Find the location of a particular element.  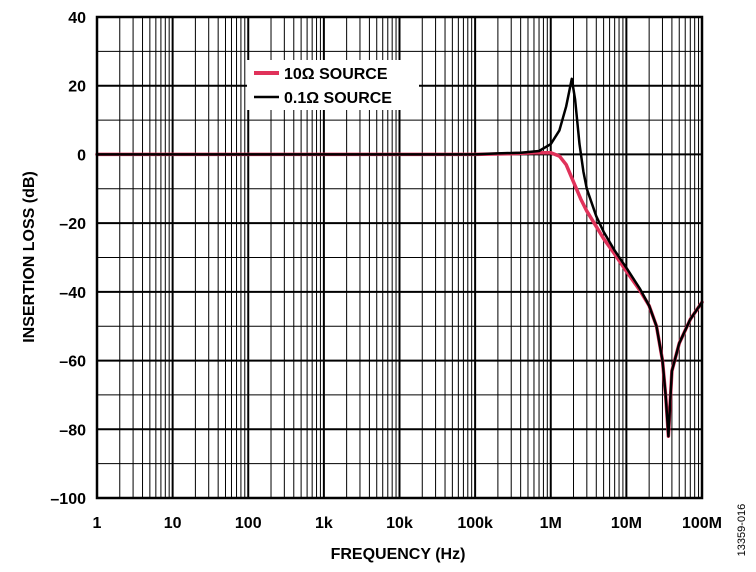

x-tick-label: 100 is located at coordinates (248, 523).